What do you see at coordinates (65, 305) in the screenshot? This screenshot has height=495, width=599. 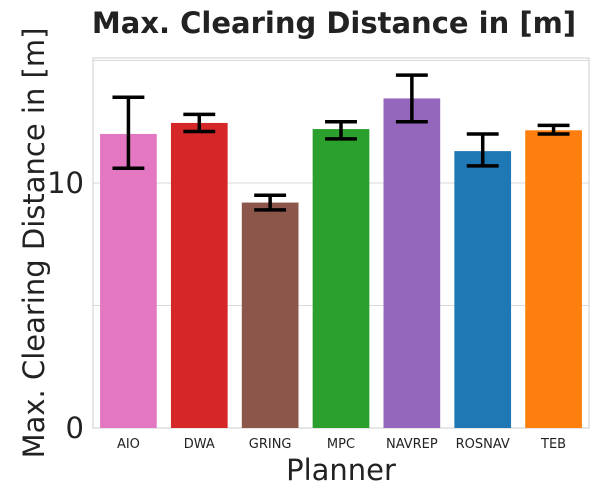 I see `y-tick-labels: 0 10` at bounding box center [65, 305].